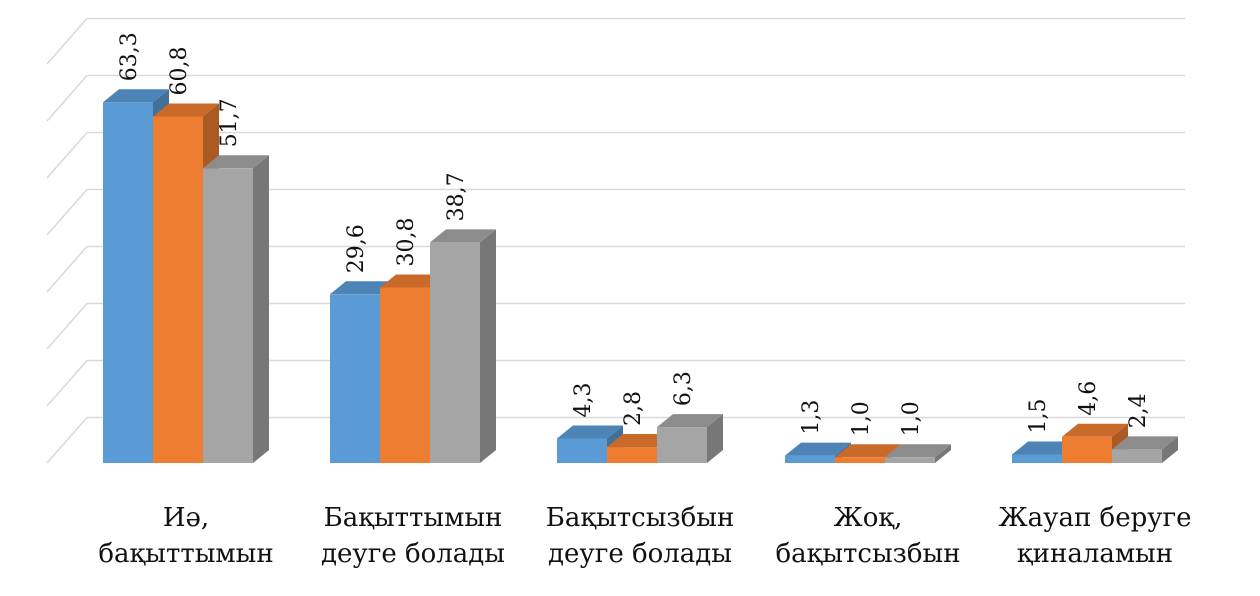 Image resolution: width=1260 pixels, height=596 pixels. What do you see at coordinates (186, 518) in the screenshot?
I see `category-label-line: Иә,` at bounding box center [186, 518].